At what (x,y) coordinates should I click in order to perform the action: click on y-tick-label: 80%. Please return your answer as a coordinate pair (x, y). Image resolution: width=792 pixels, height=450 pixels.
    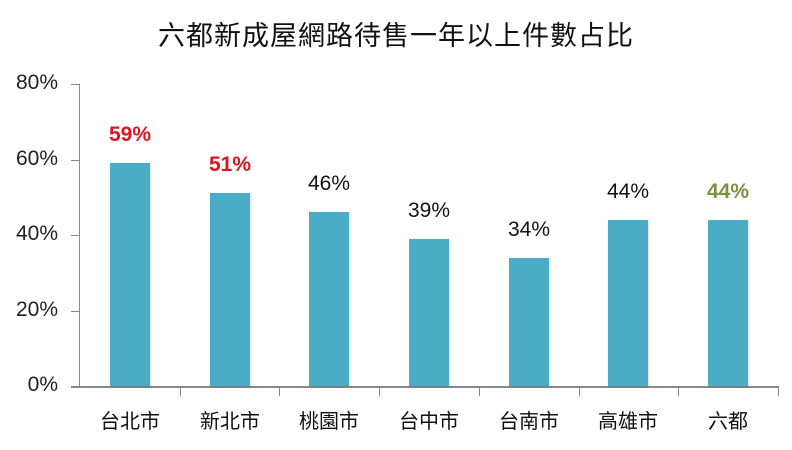
    Looking at the image, I should click on (36, 82).